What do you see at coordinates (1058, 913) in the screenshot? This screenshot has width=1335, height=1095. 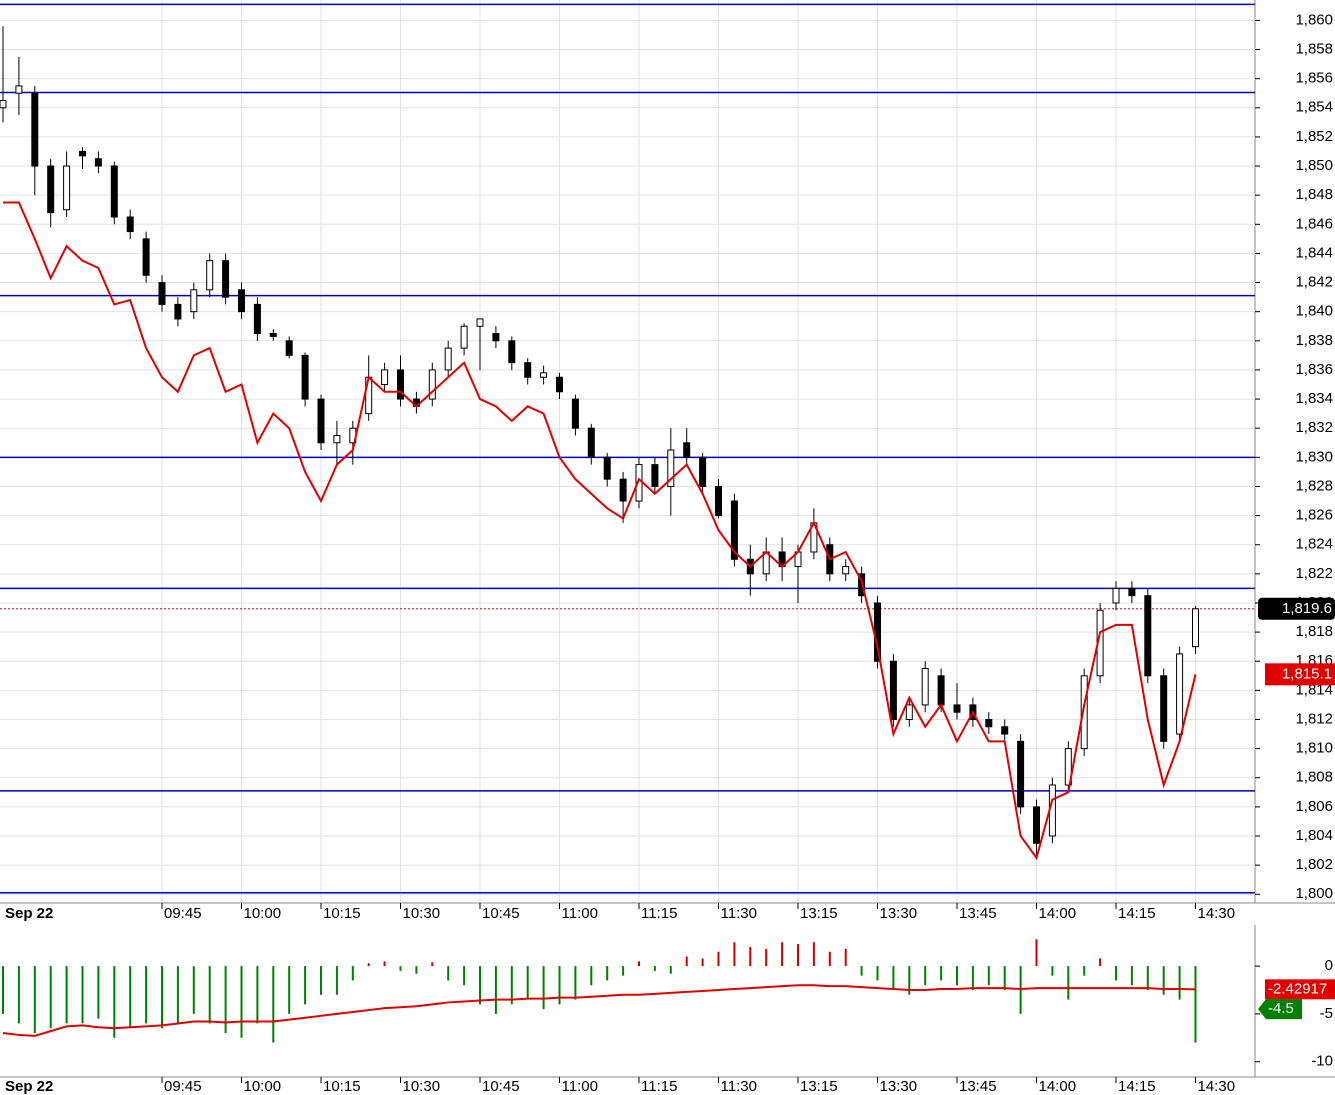 I see `time-label: 14:00` at bounding box center [1058, 913].